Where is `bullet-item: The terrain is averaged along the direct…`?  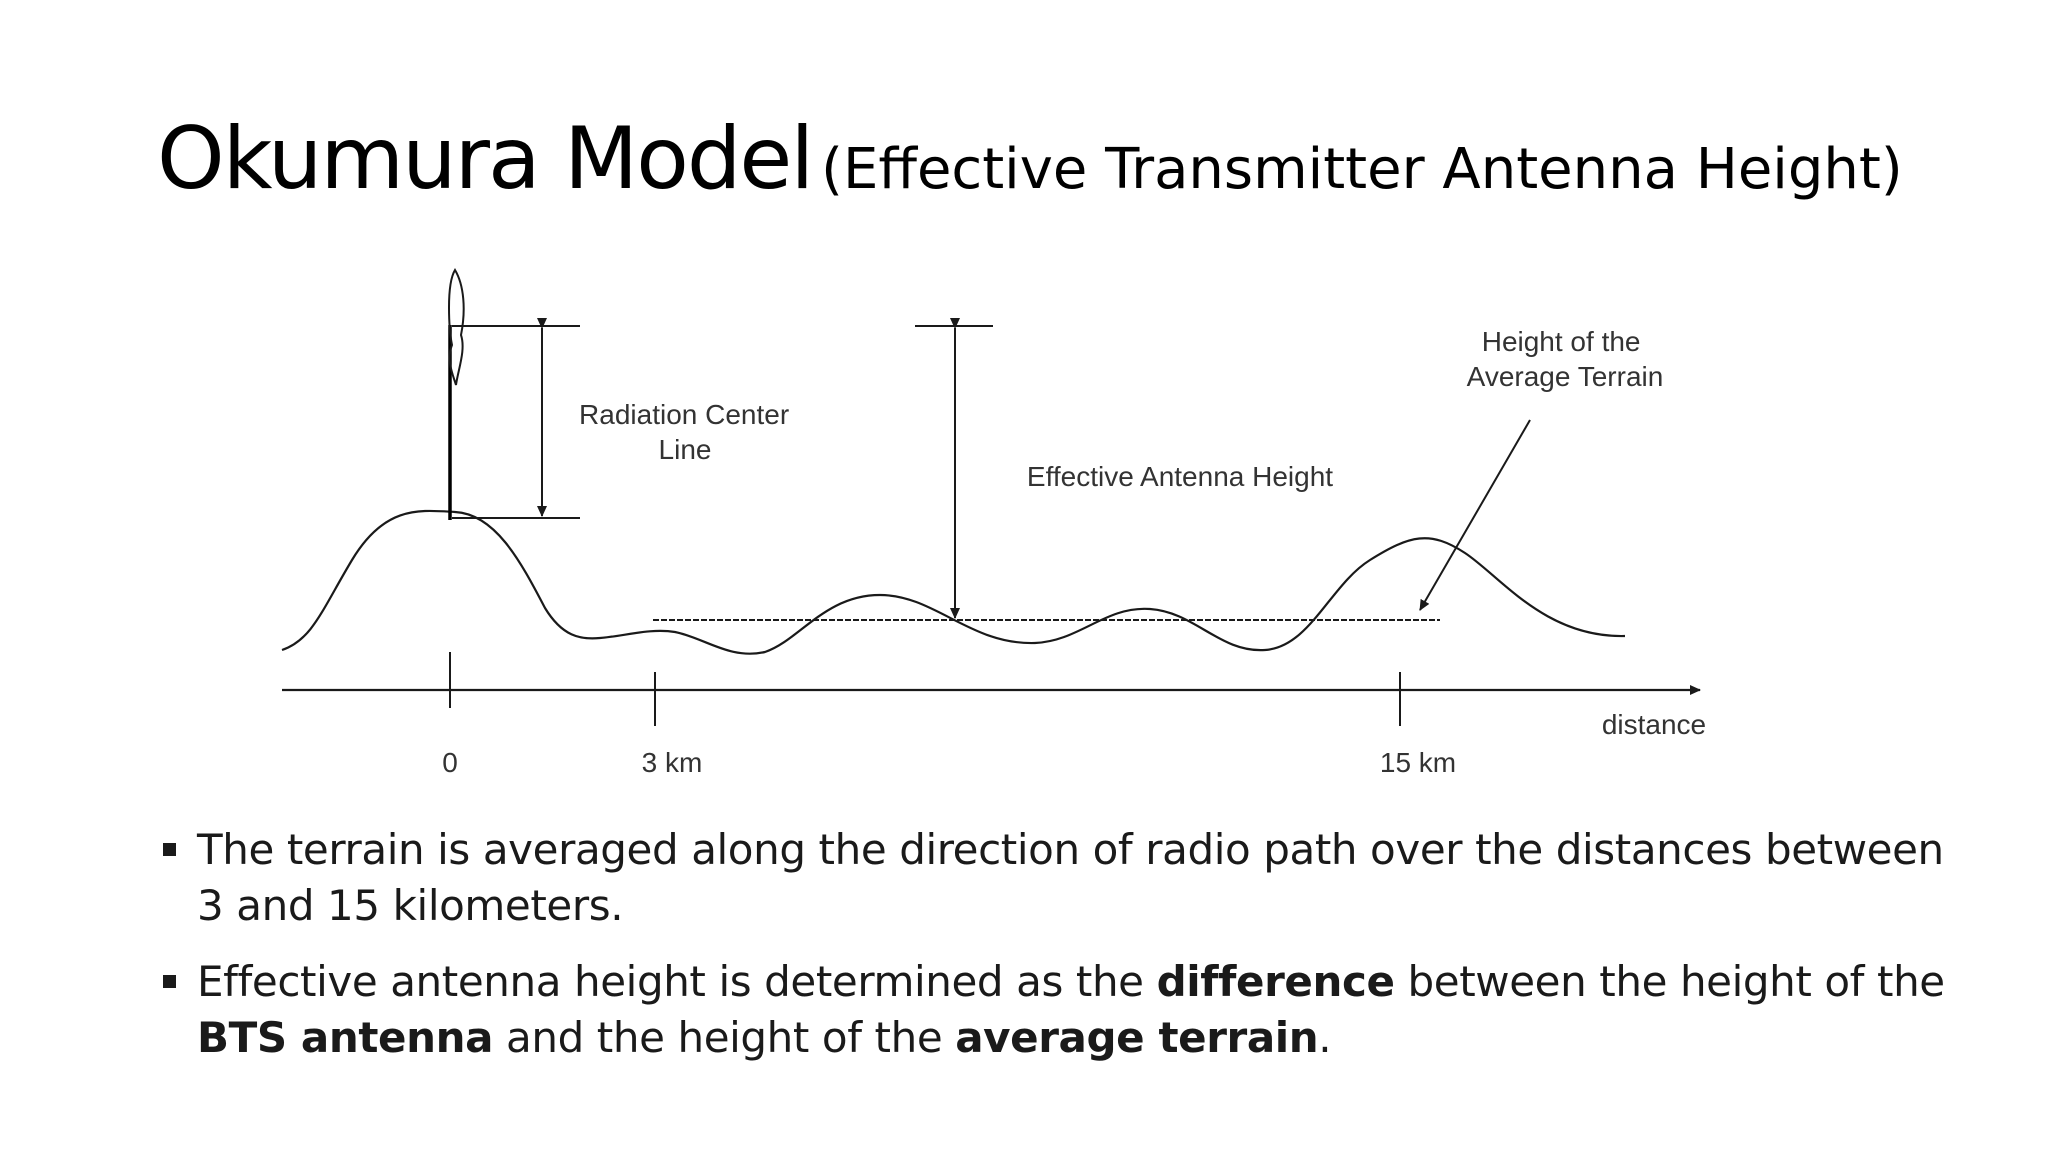 bullet-item: The terrain is averaged along the direct… is located at coordinates (1057, 878).